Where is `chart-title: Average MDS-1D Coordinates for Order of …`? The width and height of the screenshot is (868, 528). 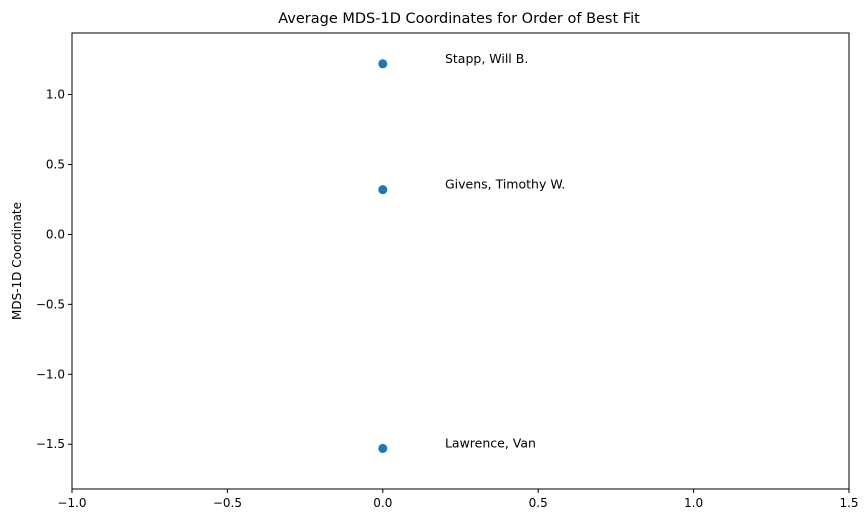 chart-title: Average MDS-1D Coordinates for Order of … is located at coordinates (459, 19).